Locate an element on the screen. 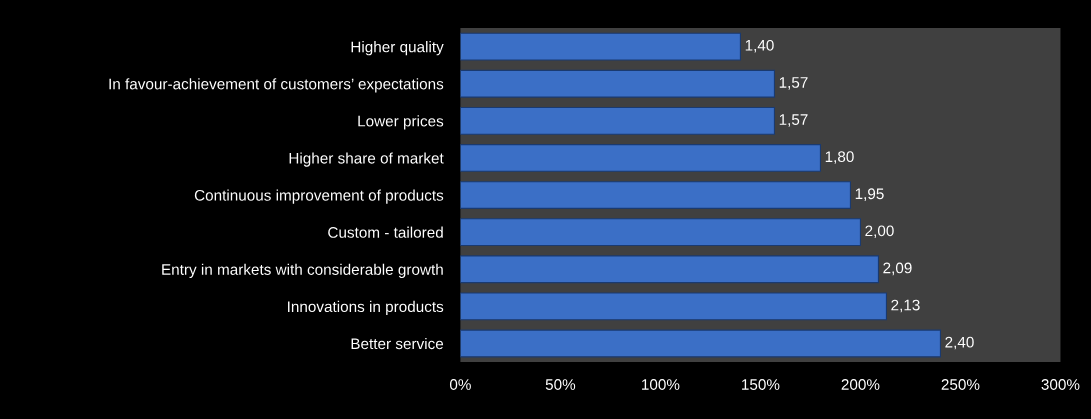 The width and height of the screenshot is (1091, 419). data-label: 1,40 is located at coordinates (759, 46).